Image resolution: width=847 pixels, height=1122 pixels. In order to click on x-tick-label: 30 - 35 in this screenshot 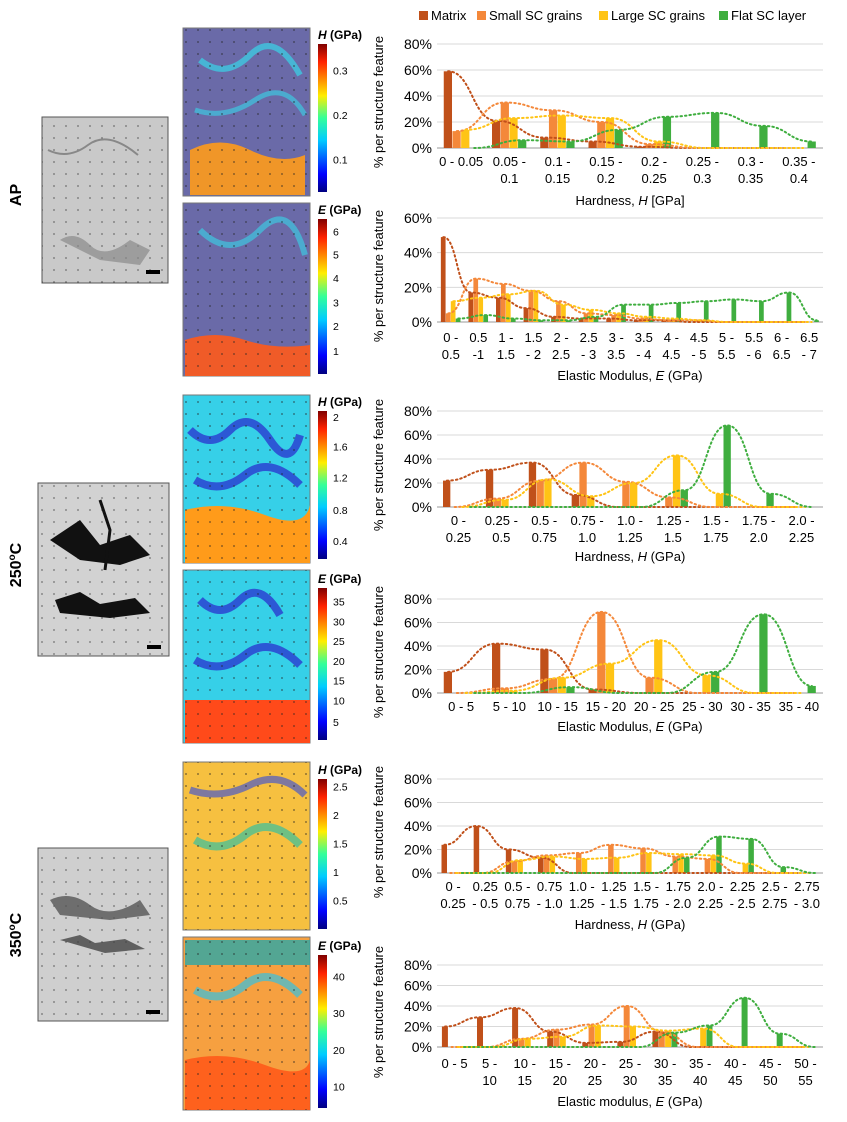, I will do `click(750, 706)`.